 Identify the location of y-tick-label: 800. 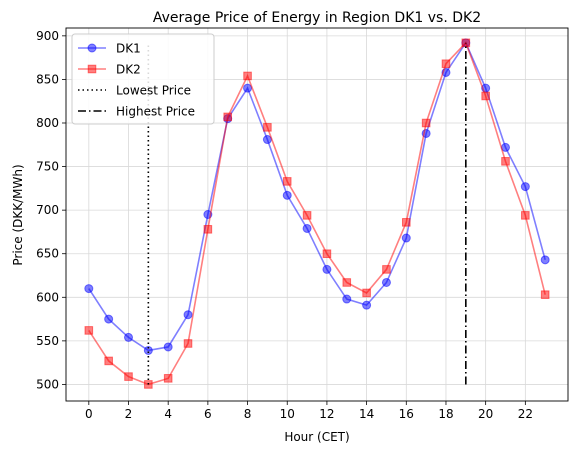
(47, 123).